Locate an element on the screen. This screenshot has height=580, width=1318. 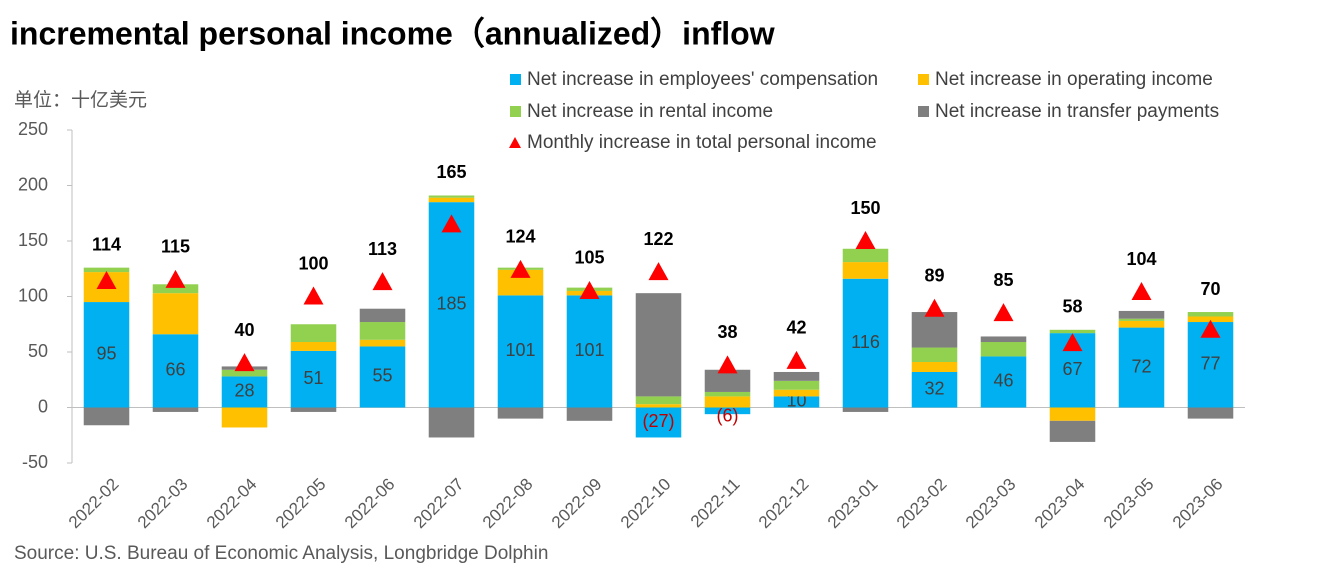
total-label: 85 is located at coordinates (1003, 280).